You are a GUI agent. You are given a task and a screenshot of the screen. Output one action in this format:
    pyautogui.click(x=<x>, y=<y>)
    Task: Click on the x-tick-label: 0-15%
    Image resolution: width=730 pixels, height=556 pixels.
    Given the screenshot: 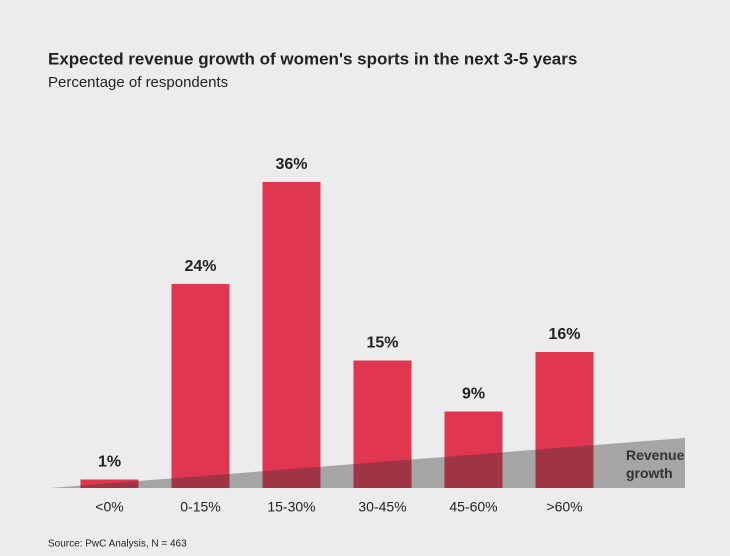 What is the action you would take?
    pyautogui.click(x=200, y=507)
    